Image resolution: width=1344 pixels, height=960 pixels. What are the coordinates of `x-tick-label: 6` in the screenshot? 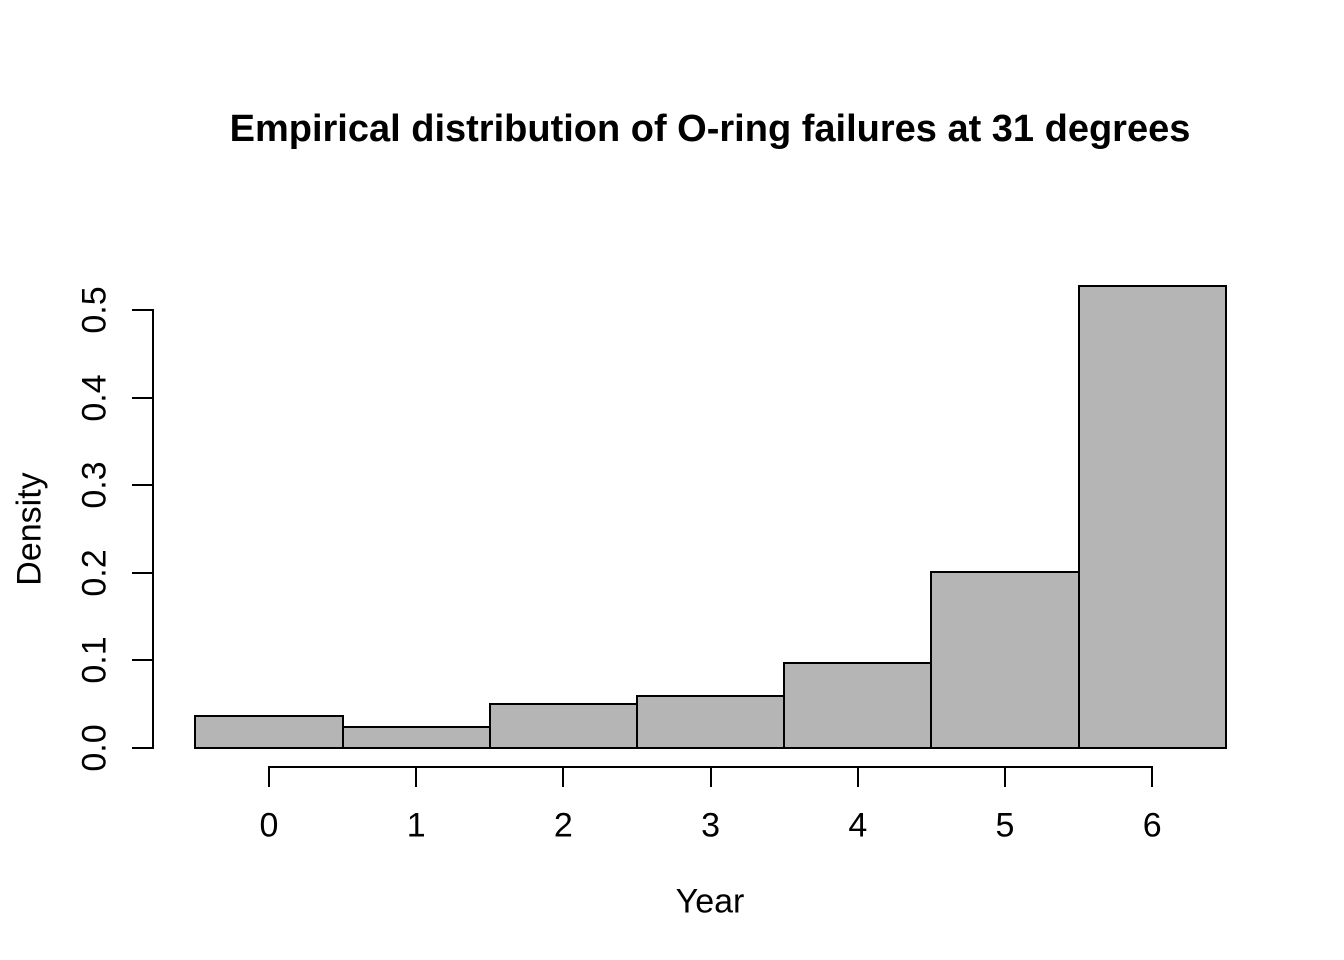 It's located at (1152, 825).